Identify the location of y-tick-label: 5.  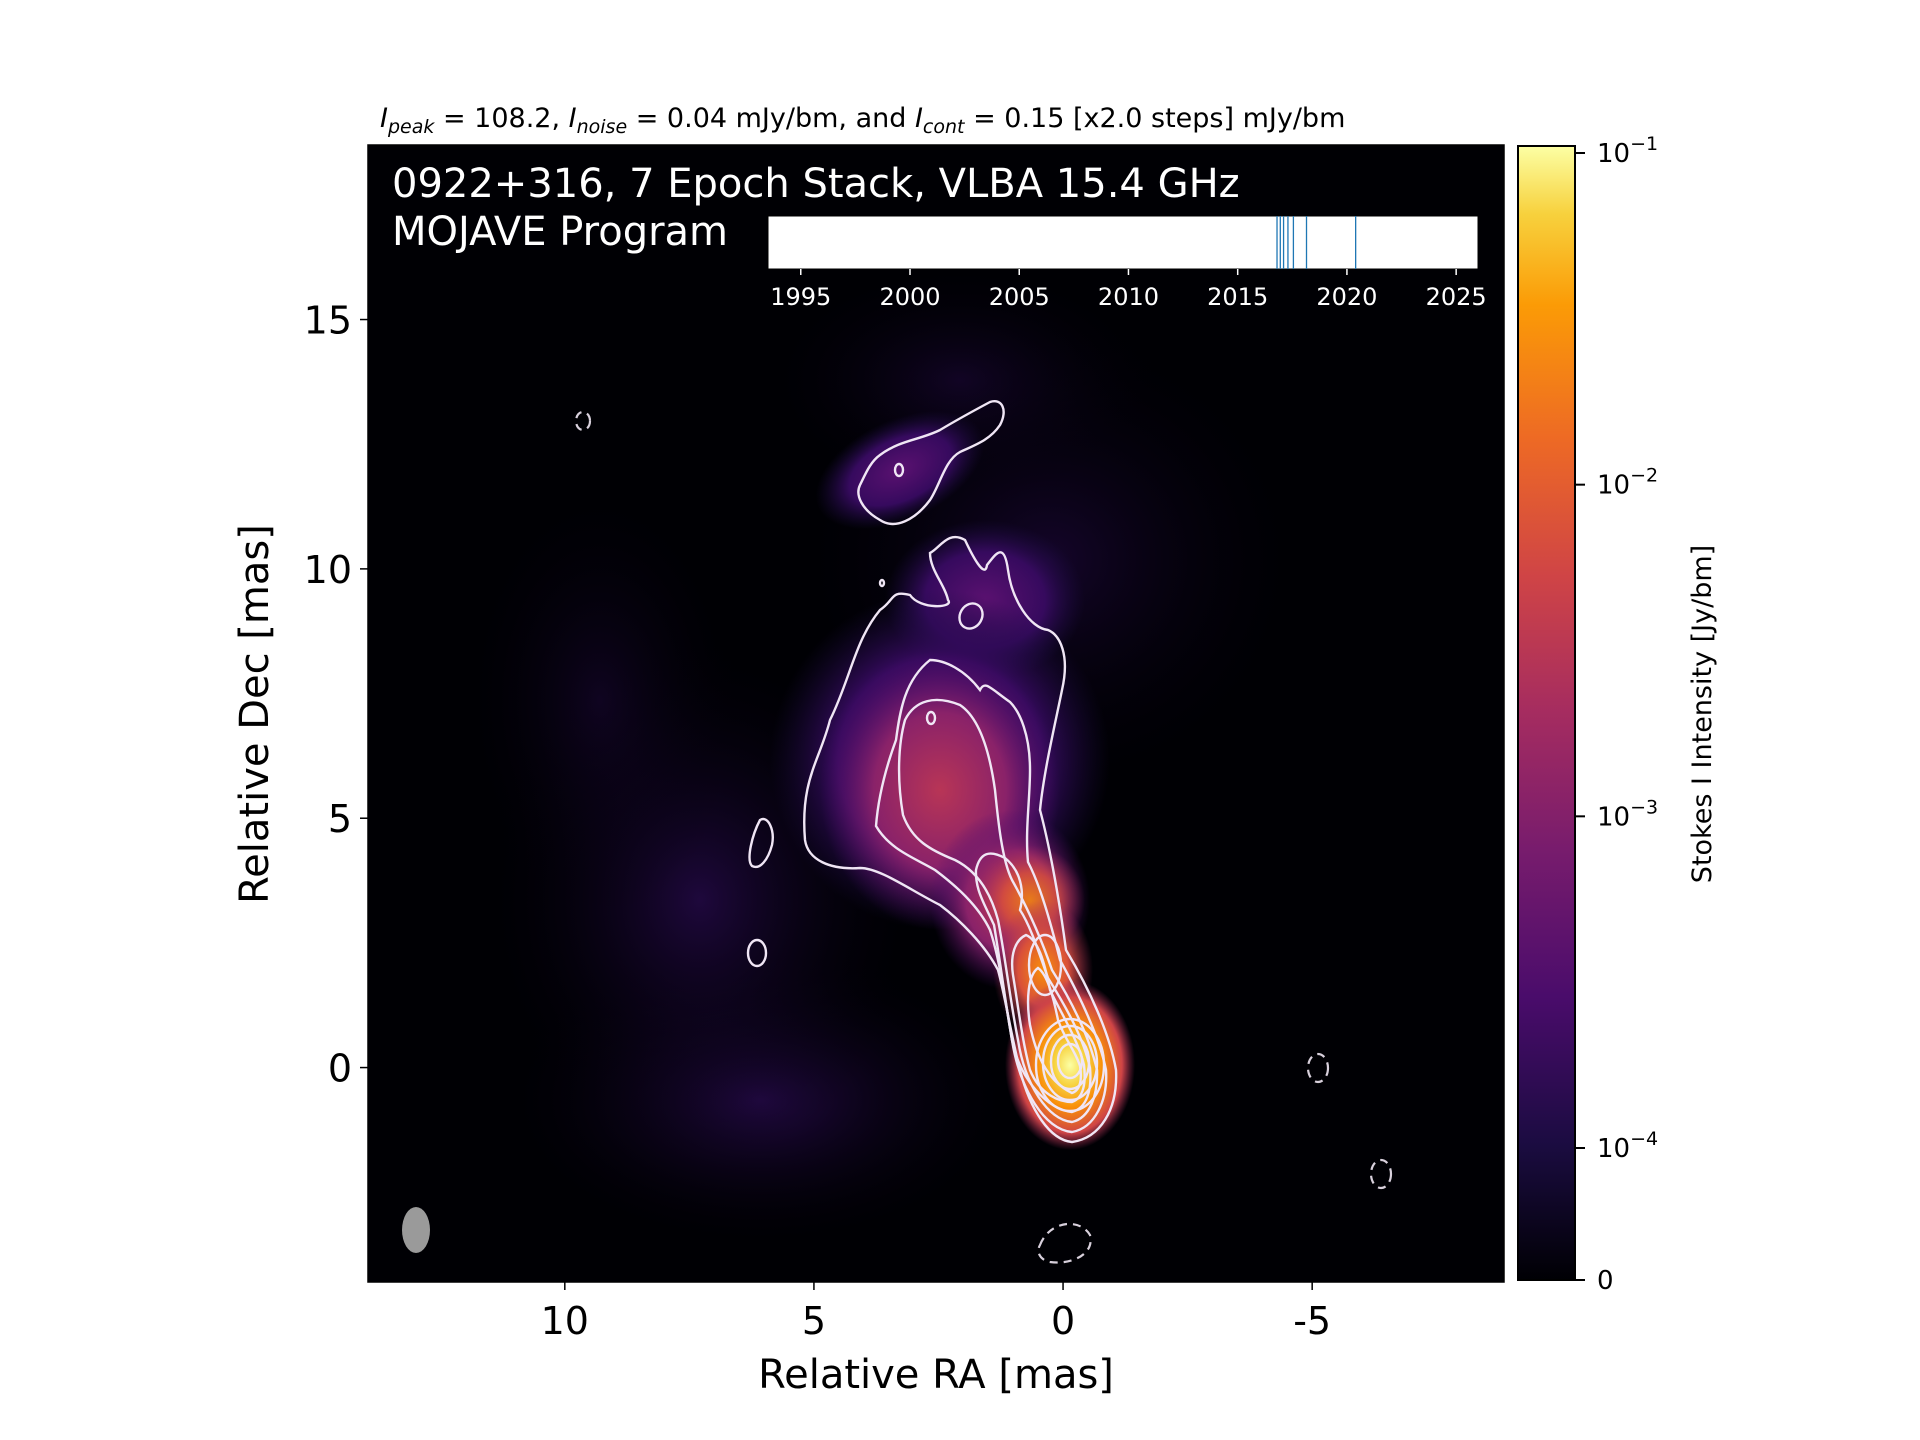
(340, 819).